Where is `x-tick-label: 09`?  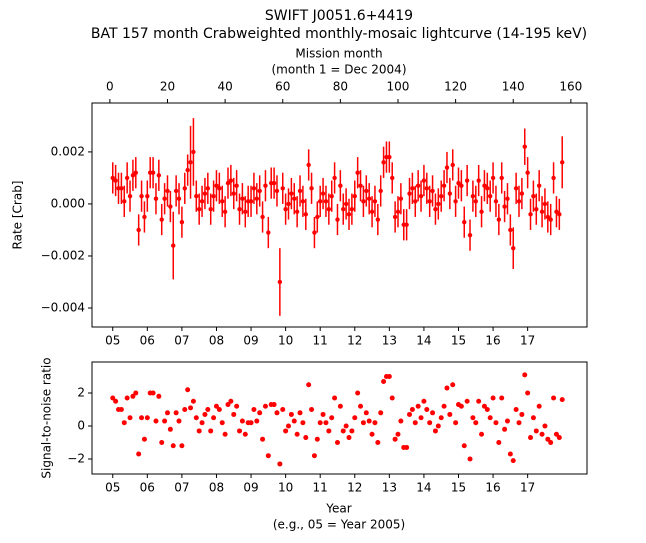 x-tick-label: 09 is located at coordinates (250, 341).